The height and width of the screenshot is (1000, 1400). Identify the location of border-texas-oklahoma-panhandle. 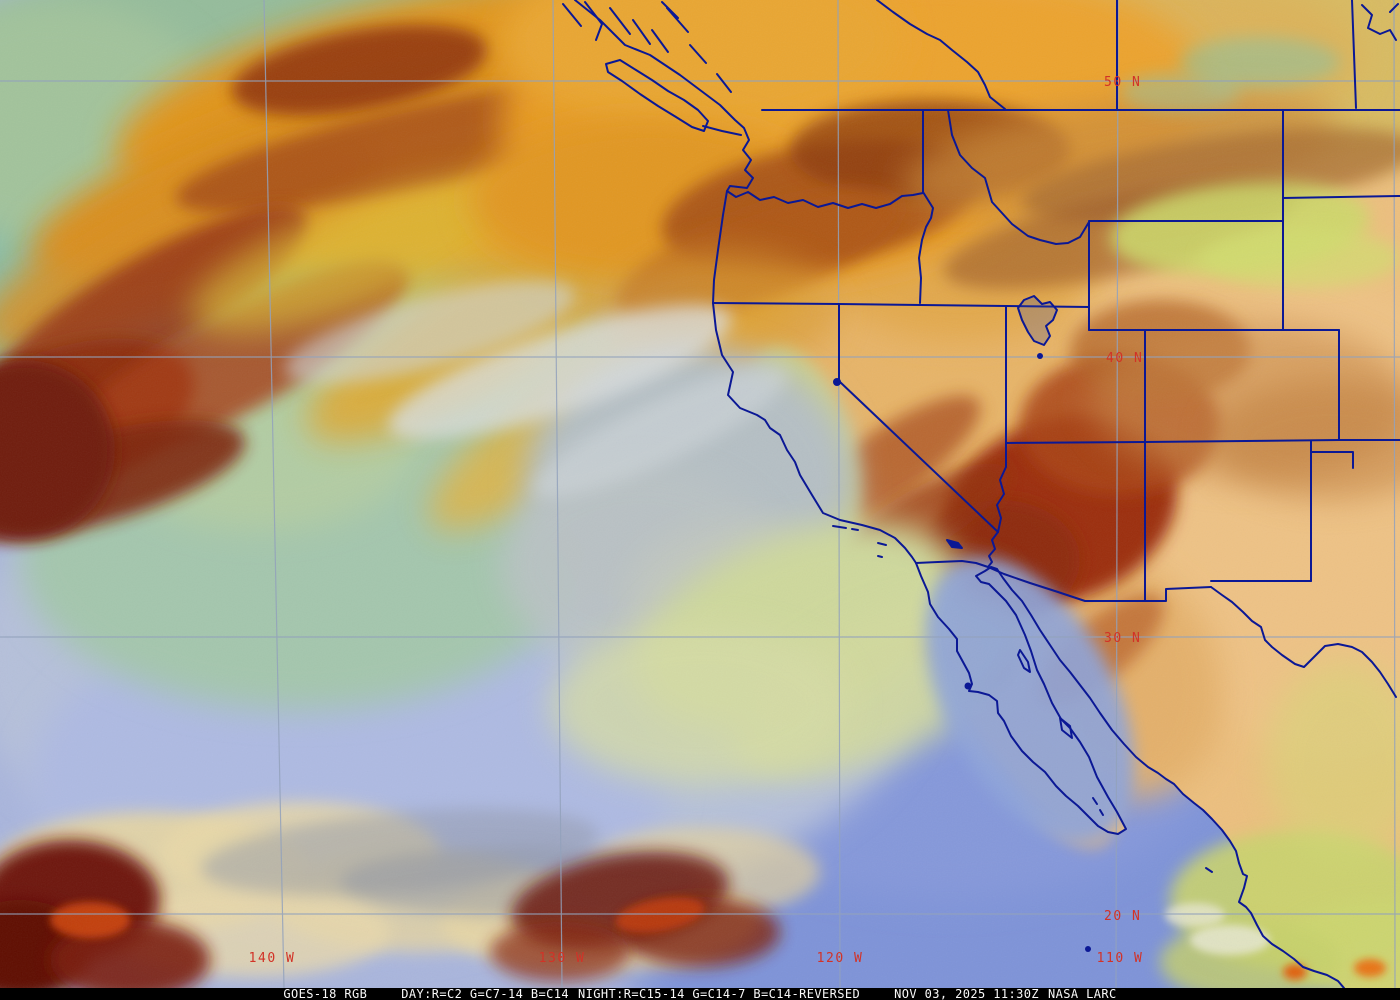
(1332, 460).